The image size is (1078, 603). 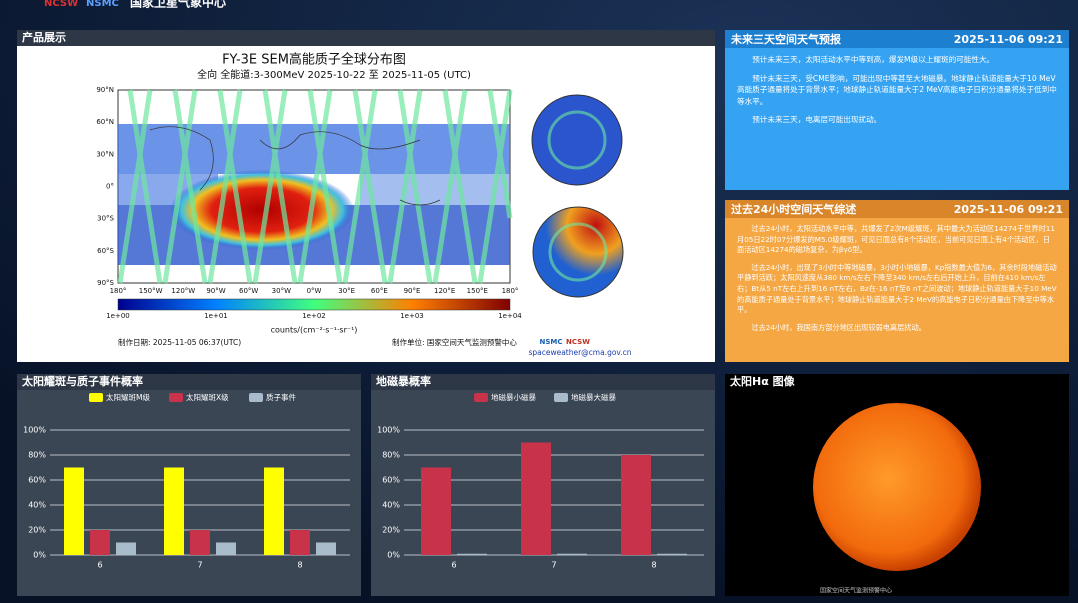 I want to click on coastlines, so click(x=295, y=166).